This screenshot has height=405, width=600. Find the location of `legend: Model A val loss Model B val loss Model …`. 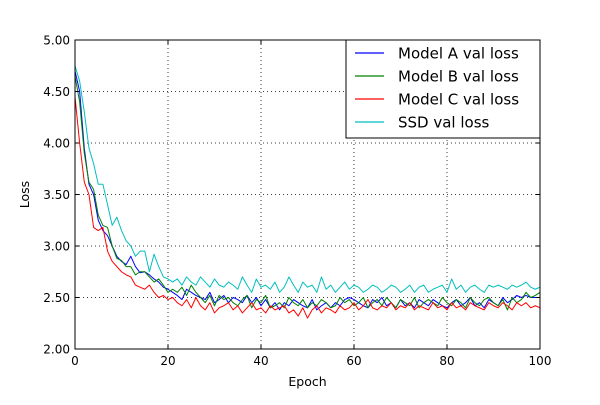

legend: Model A val loss Model B val loss Model … is located at coordinates (443, 89).